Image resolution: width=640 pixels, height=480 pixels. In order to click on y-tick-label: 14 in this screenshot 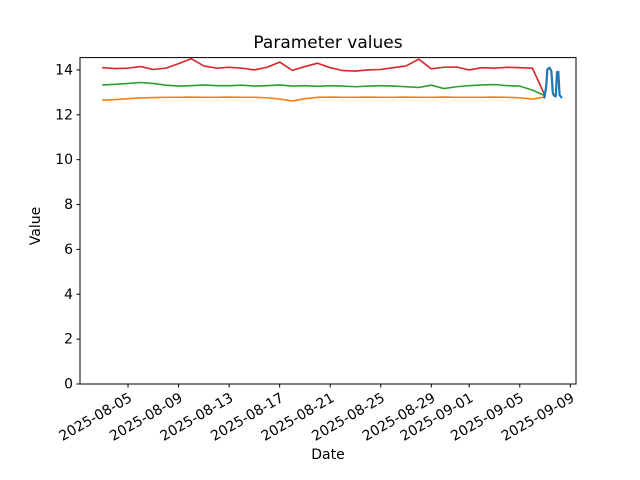, I will do `click(64, 70)`.